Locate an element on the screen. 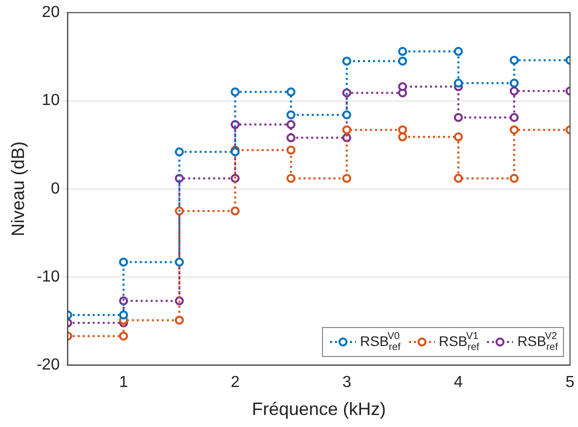 The height and width of the screenshot is (427, 578). x-tick-label: 5 is located at coordinates (570, 383).